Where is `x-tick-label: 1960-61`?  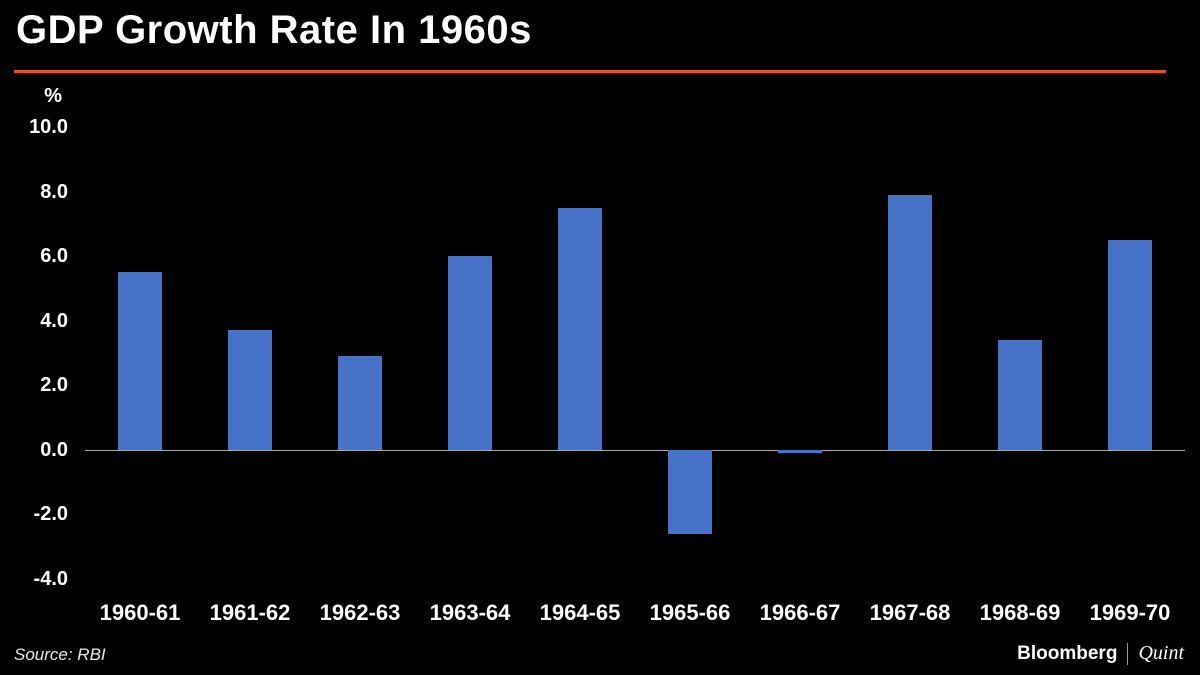
x-tick-label: 1960-61 is located at coordinates (140, 612).